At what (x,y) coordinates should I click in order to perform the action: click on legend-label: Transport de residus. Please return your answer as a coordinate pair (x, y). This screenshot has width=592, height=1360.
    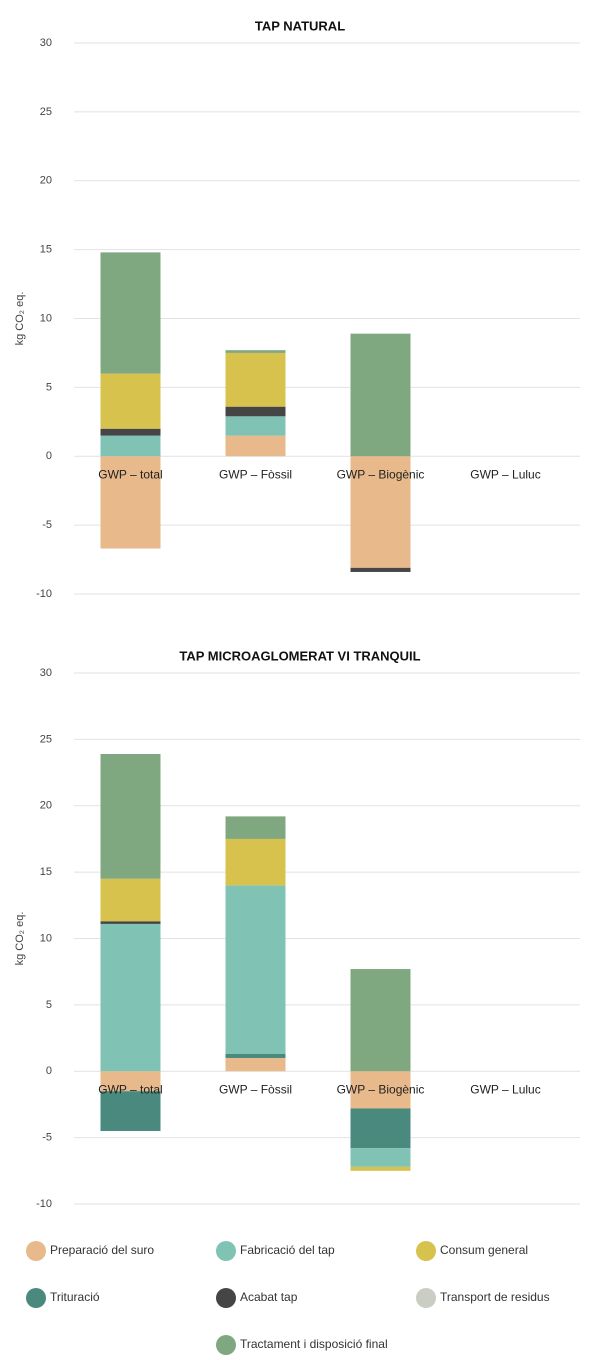
    Looking at the image, I should click on (495, 1297).